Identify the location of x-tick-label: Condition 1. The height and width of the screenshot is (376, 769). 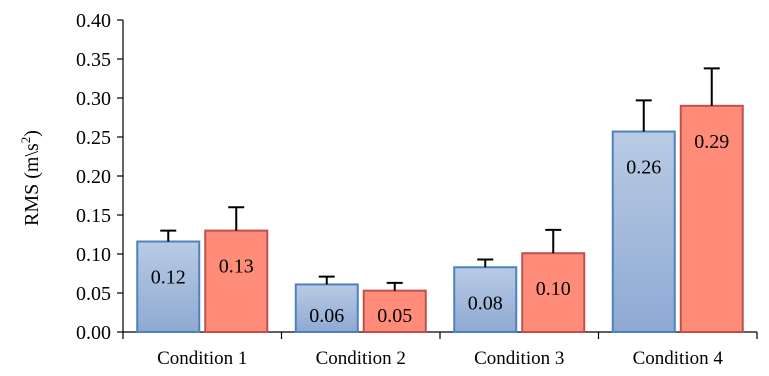
(202, 358).